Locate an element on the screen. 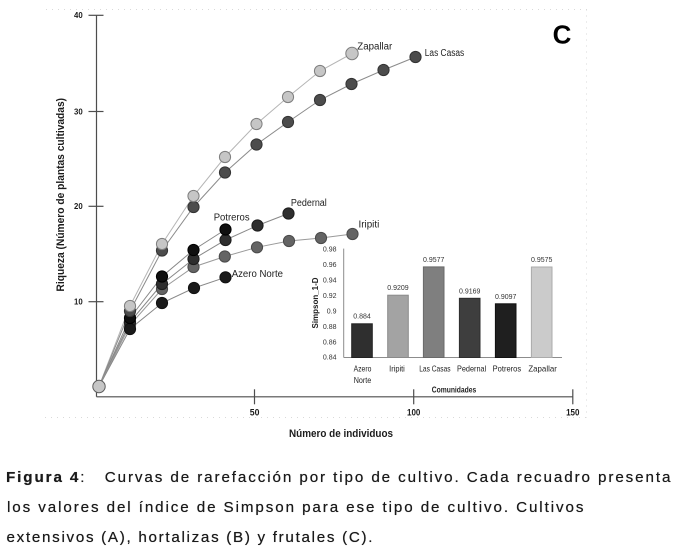 The image size is (673, 549). svg-text: 0.884 is located at coordinates (362, 317).